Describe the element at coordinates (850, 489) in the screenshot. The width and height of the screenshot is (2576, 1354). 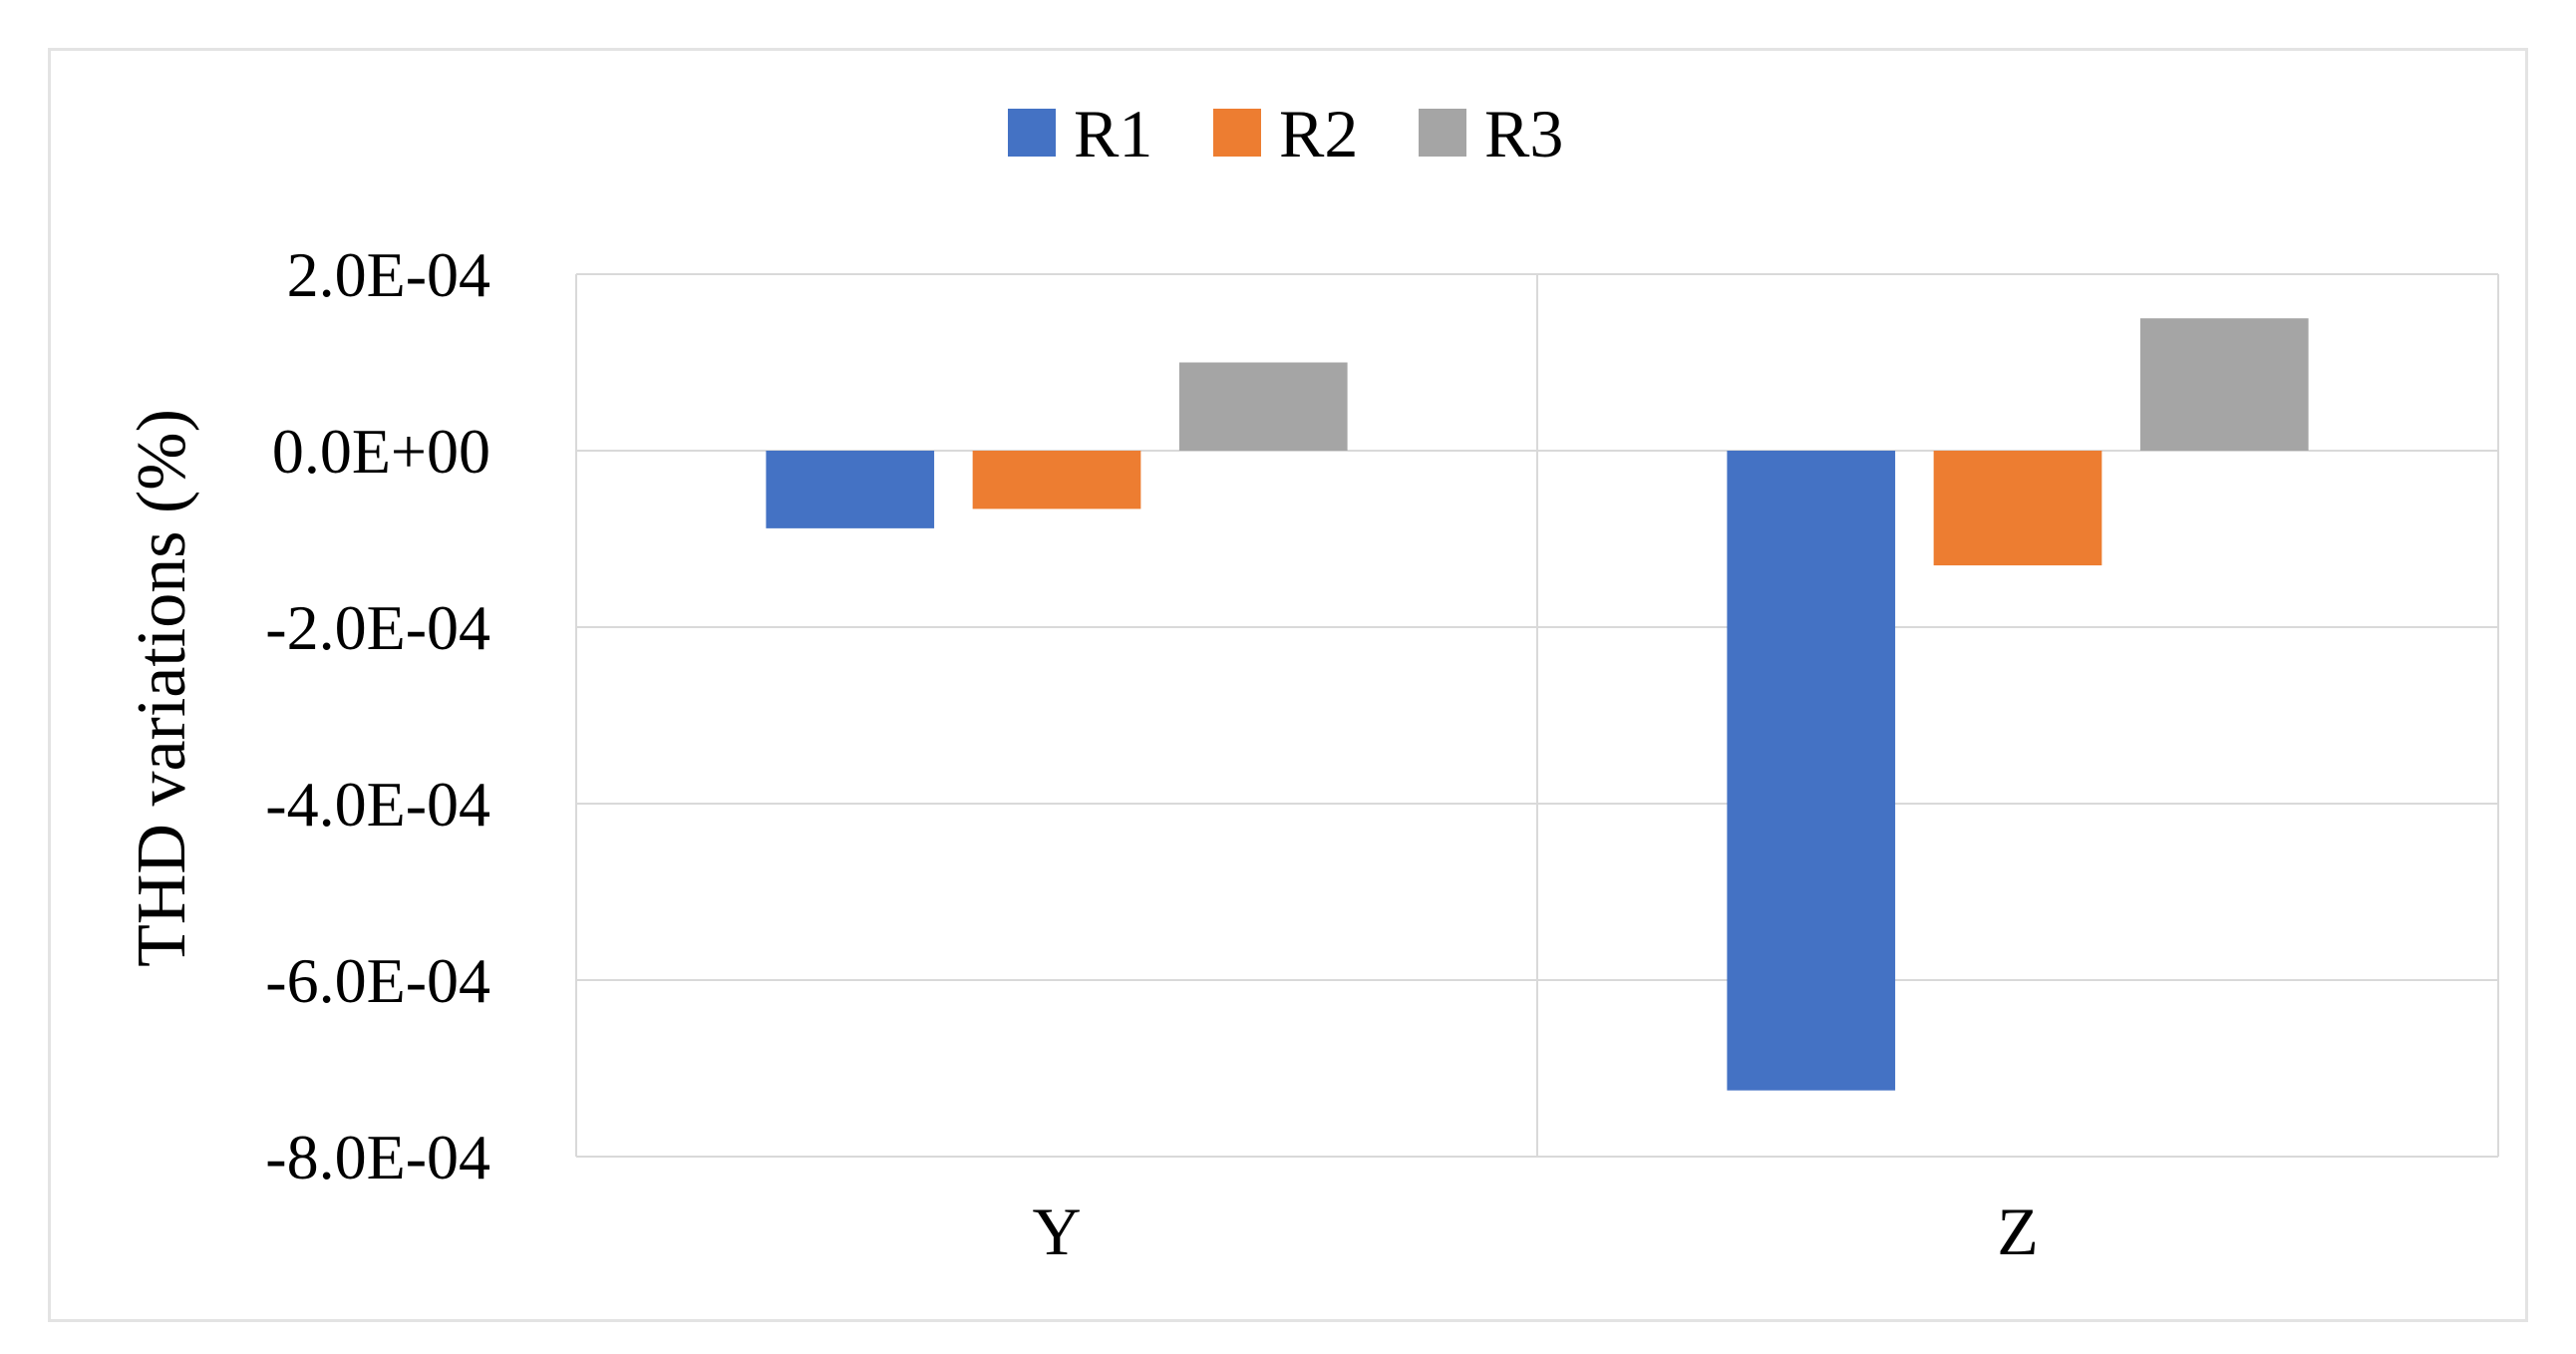
I see `bar-r1-y` at that location.